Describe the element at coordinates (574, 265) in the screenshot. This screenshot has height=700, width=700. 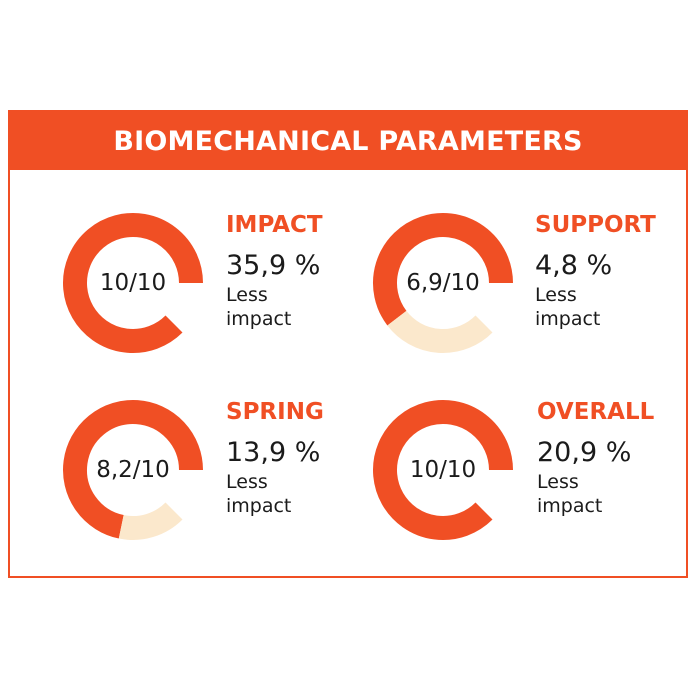
I see `metric-support-percent: 4,8 %` at that location.